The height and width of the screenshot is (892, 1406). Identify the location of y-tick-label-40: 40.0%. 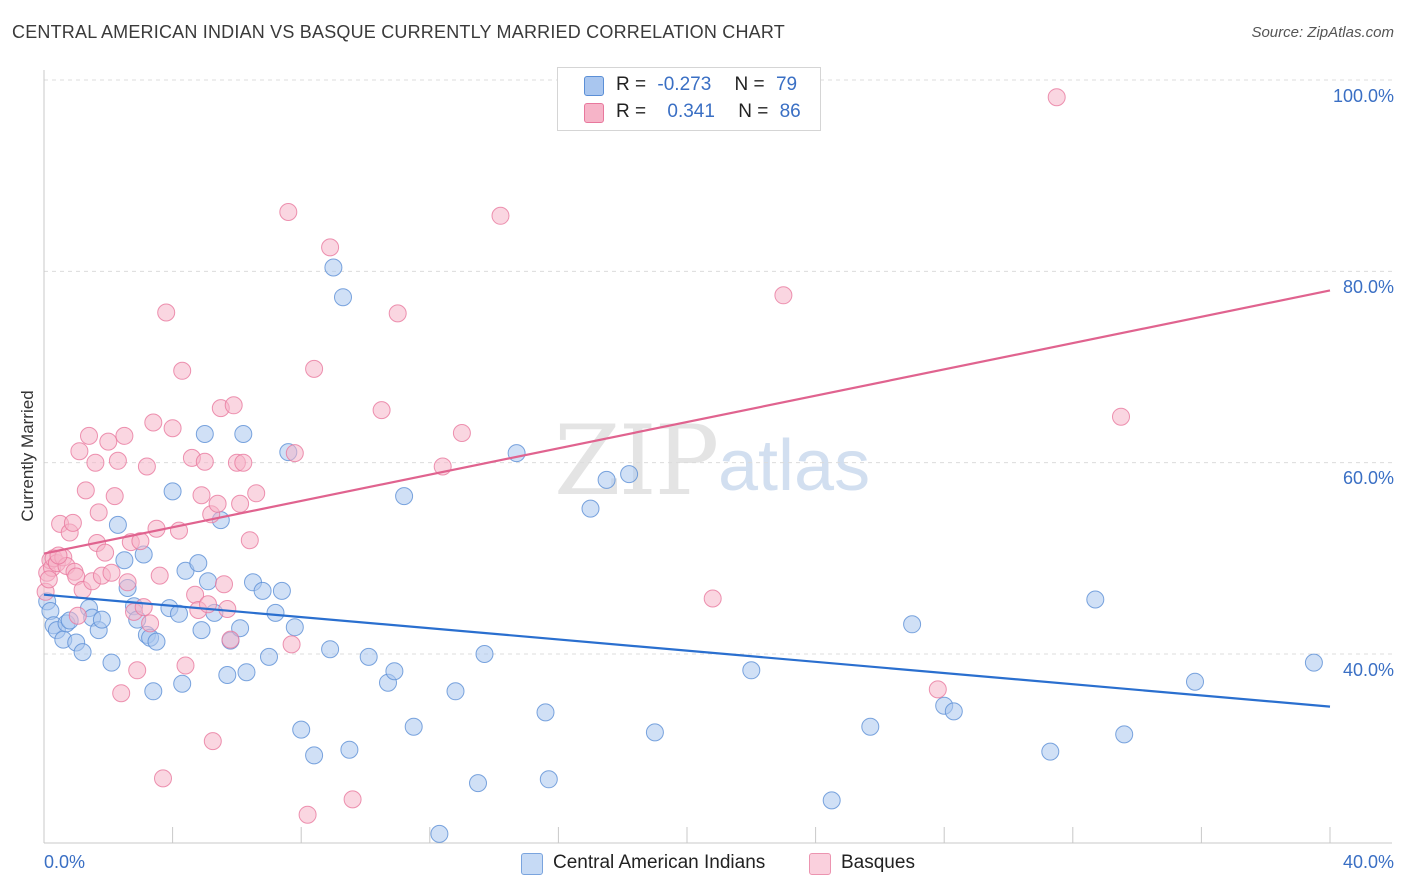
(1368, 670).